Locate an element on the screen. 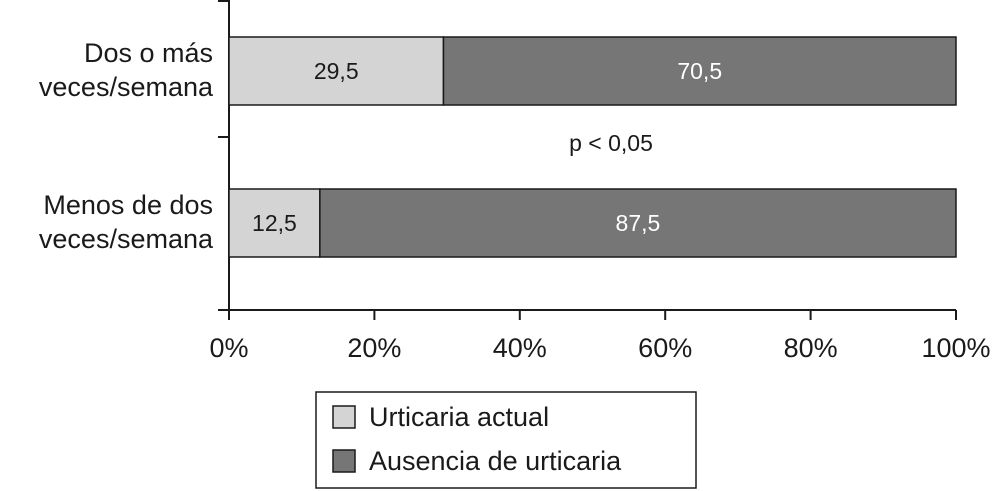  x-tick-label: 80% is located at coordinates (811, 348).